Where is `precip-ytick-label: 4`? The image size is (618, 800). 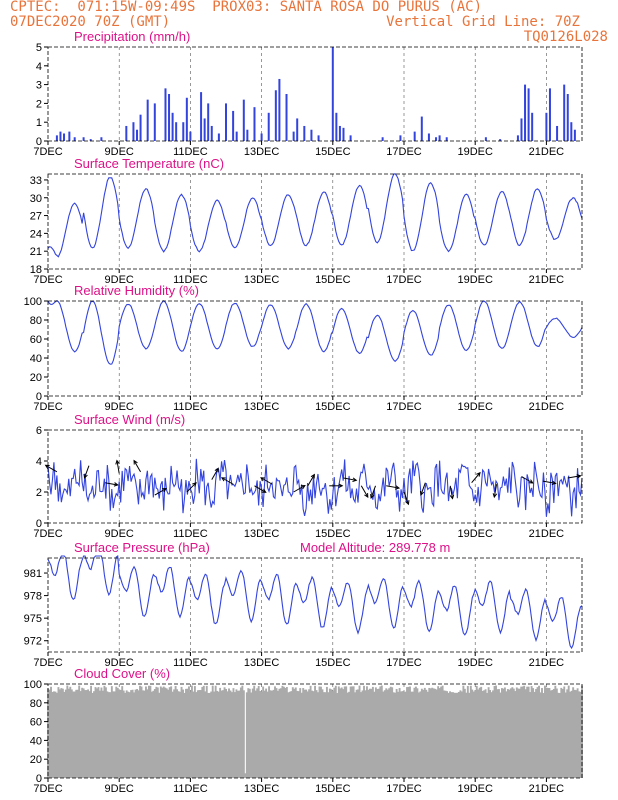
precip-ytick-label: 4 is located at coordinates (39, 67).